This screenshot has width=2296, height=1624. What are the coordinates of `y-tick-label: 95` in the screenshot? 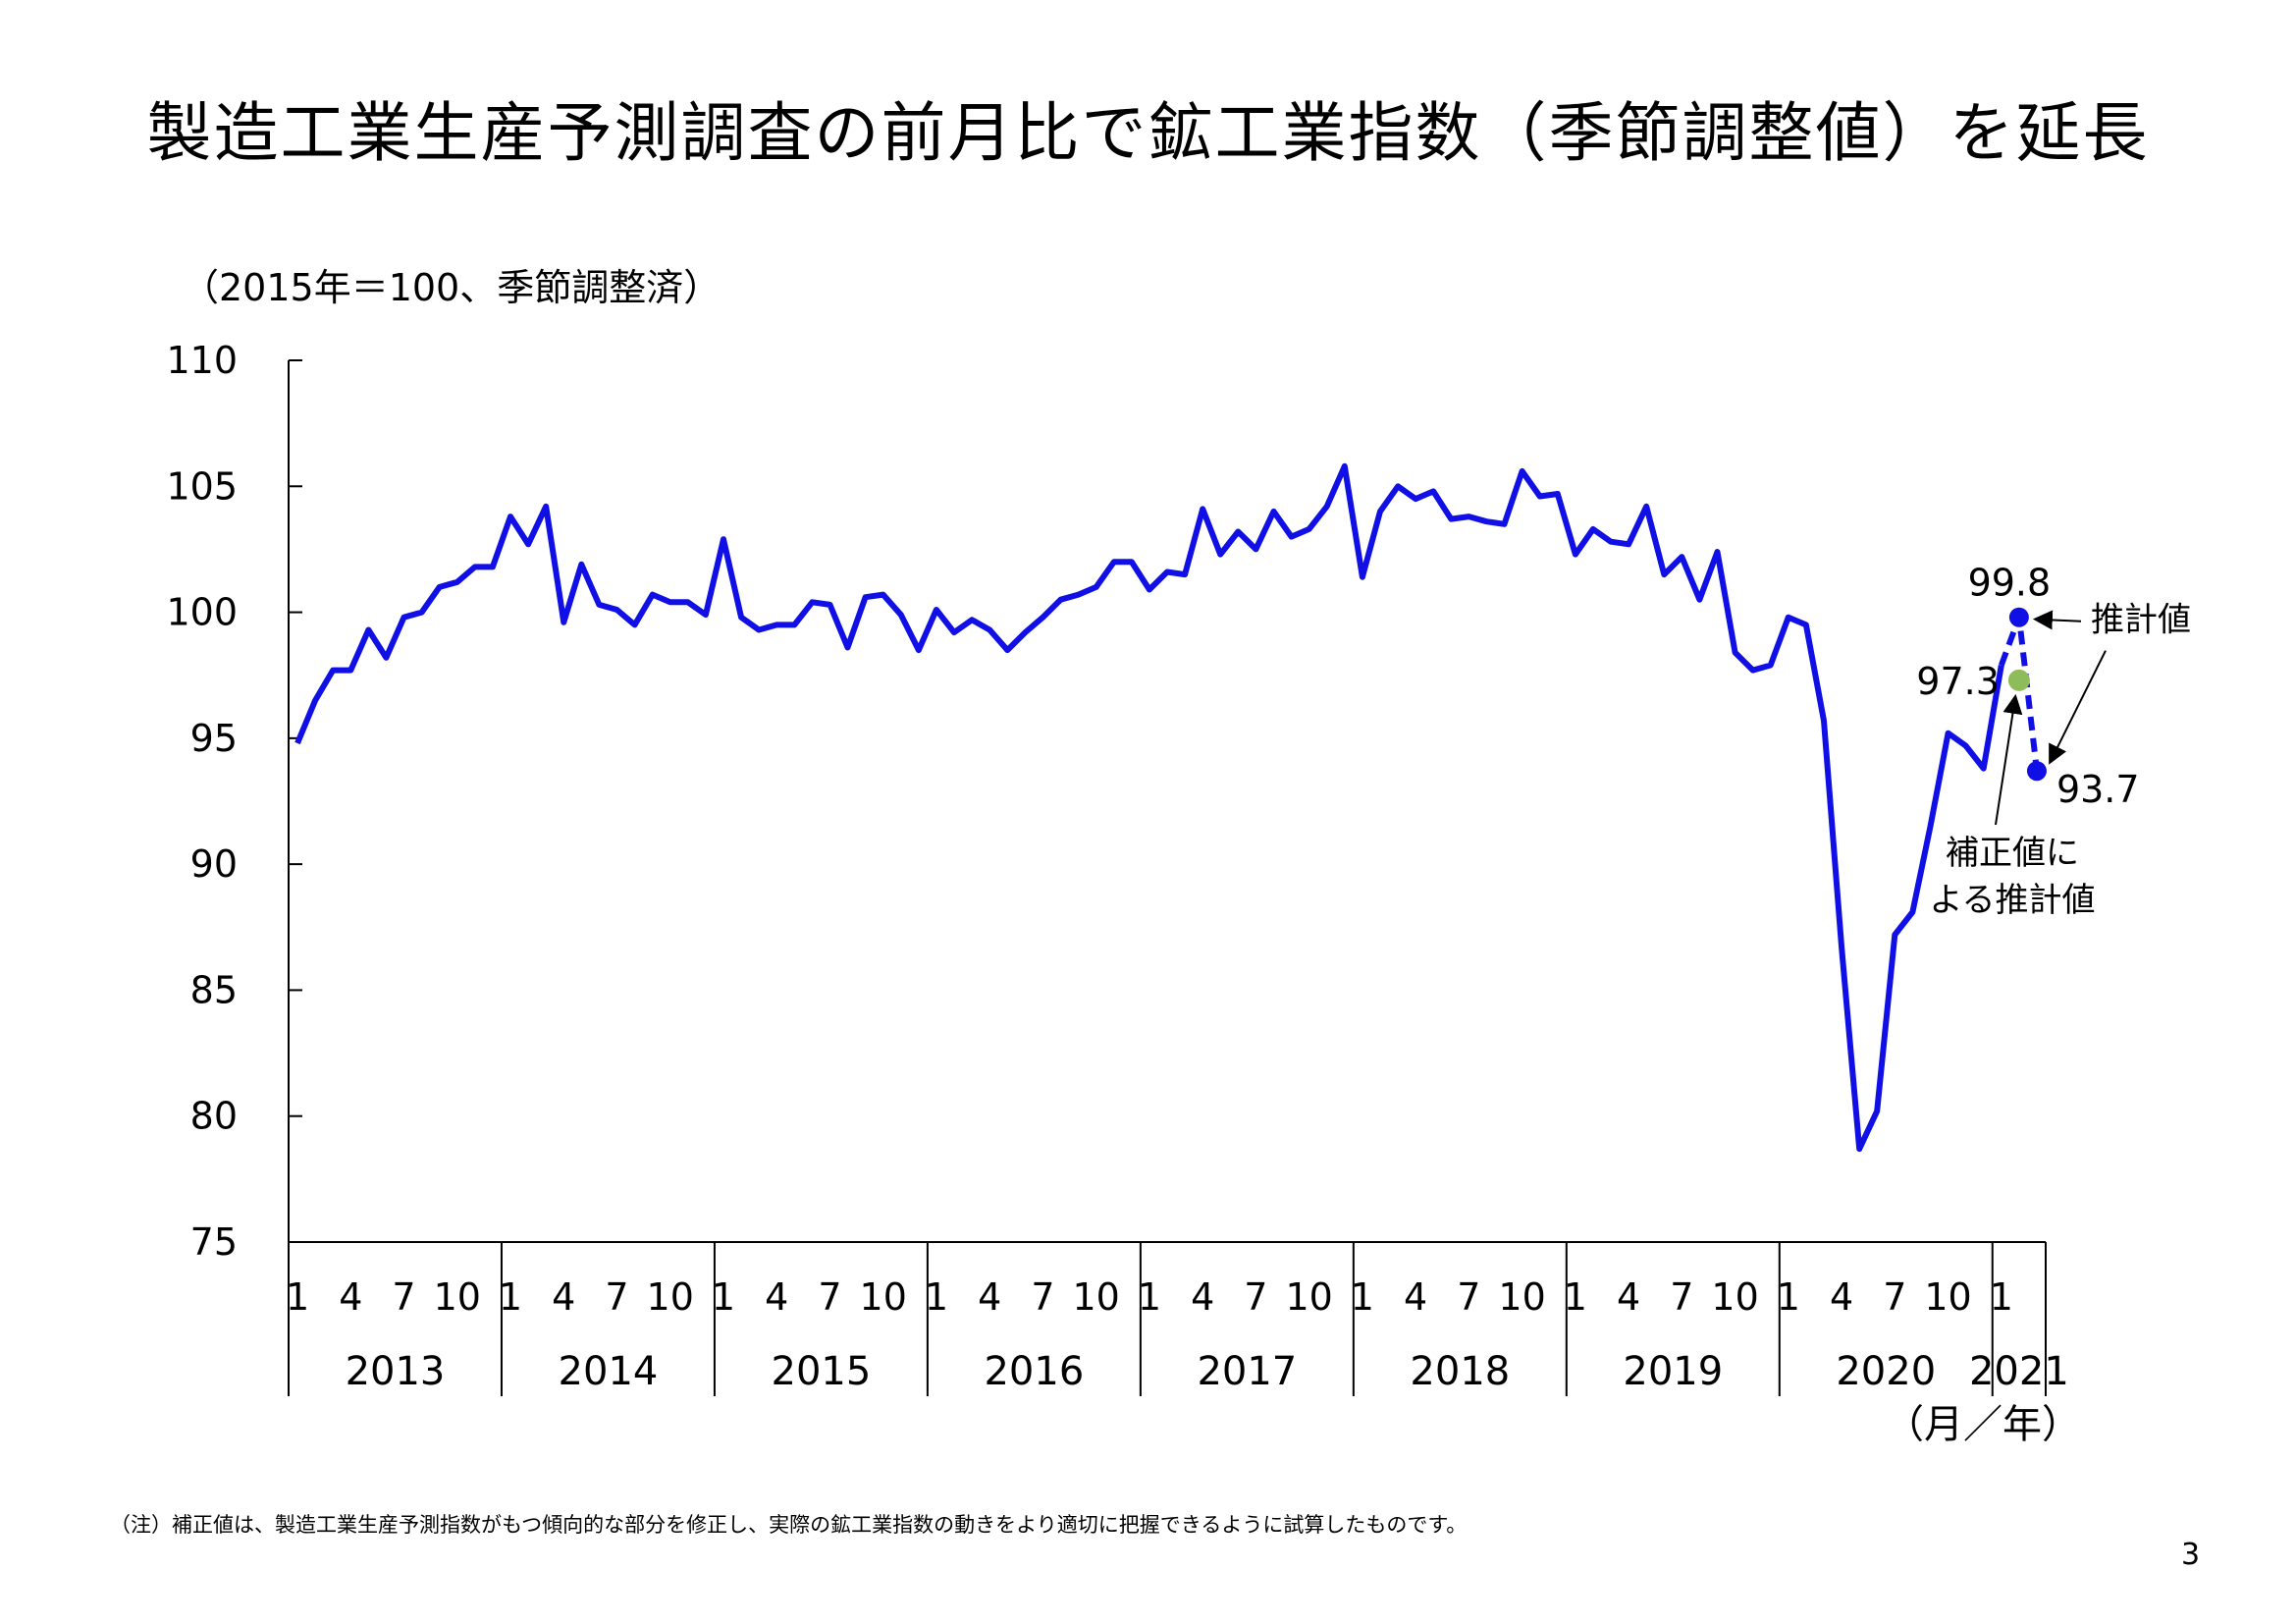 It's located at (214, 738).